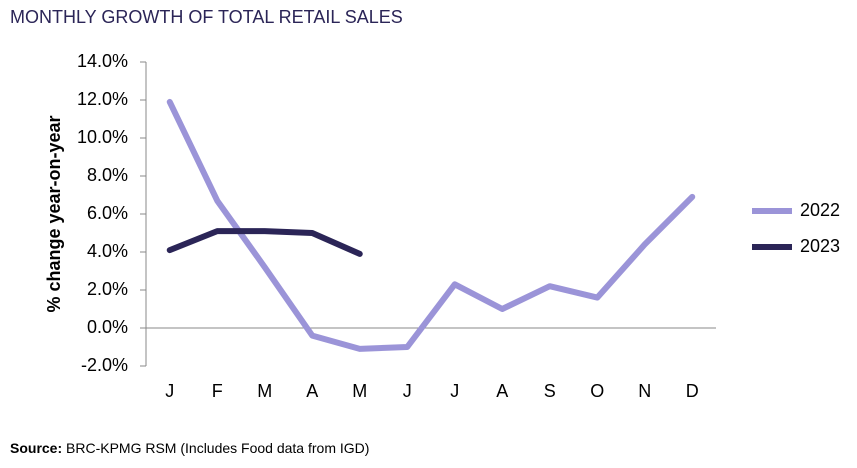  What do you see at coordinates (54, 213) in the screenshot?
I see `y-axis-label: % change year-on-year` at bounding box center [54, 213].